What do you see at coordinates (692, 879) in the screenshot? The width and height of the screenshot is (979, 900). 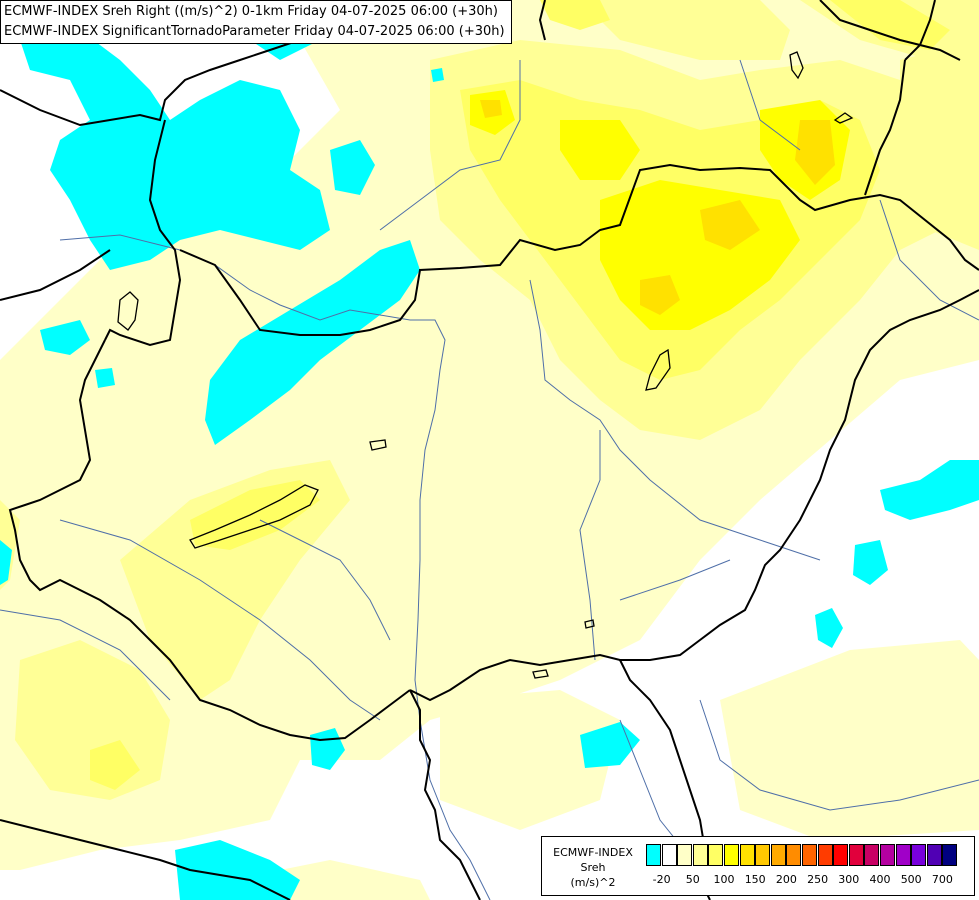 I see `legend-tick-label: 50` at bounding box center [692, 879].